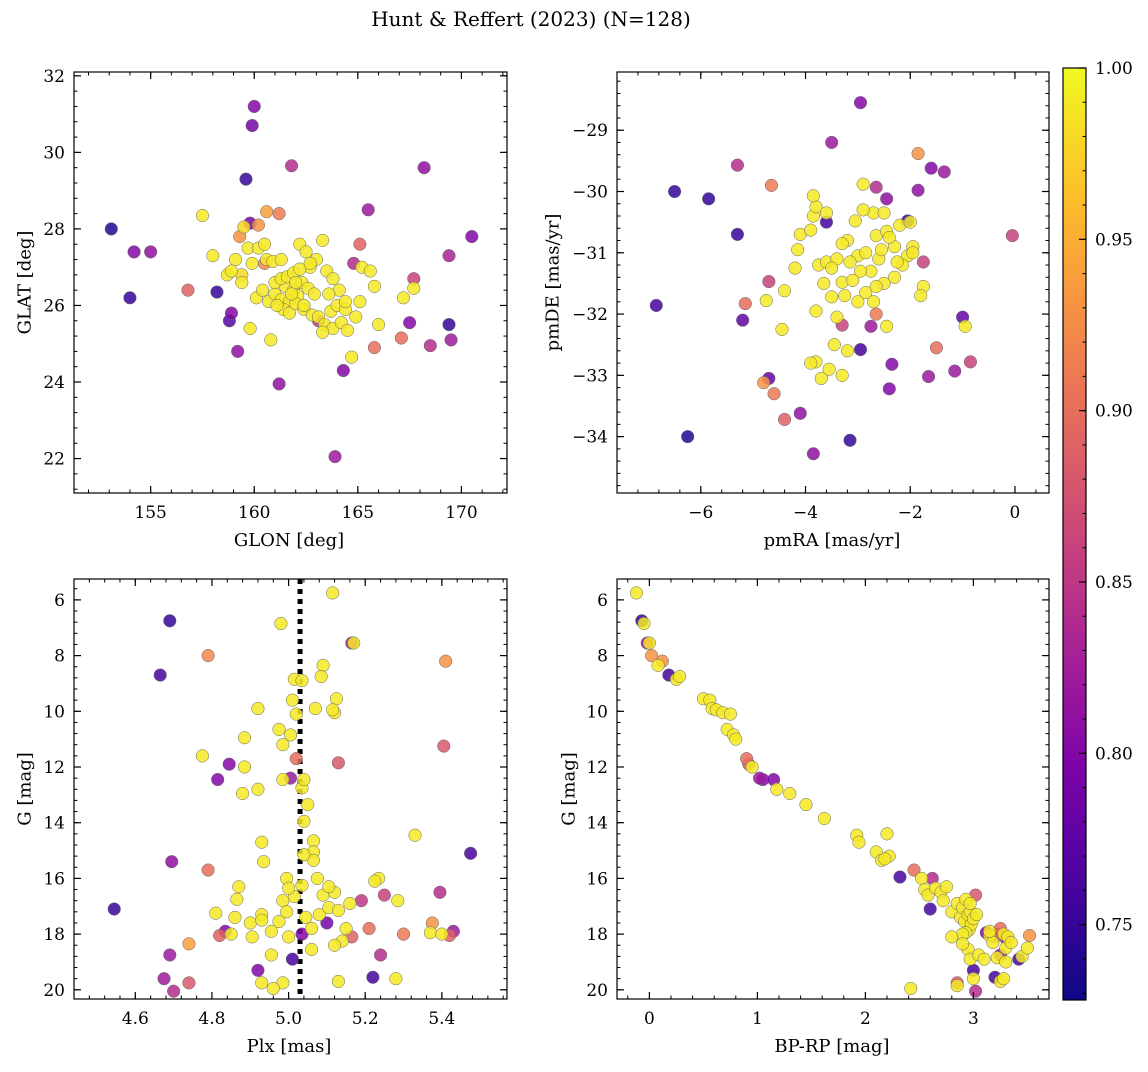 The image size is (1148, 1072). What do you see at coordinates (1114, 754) in the screenshot?
I see `colorbar-tick-label: 0.80` at bounding box center [1114, 754].